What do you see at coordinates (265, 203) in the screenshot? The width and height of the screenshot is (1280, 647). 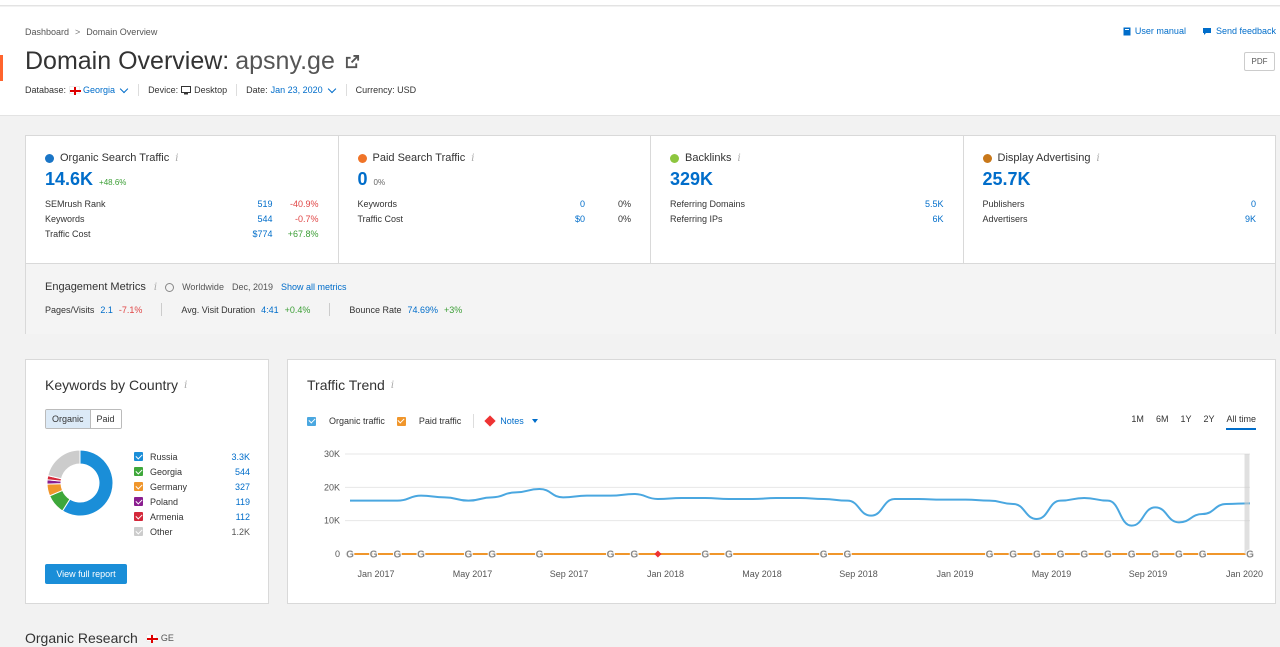 I see `widget-row-value: 519` at bounding box center [265, 203].